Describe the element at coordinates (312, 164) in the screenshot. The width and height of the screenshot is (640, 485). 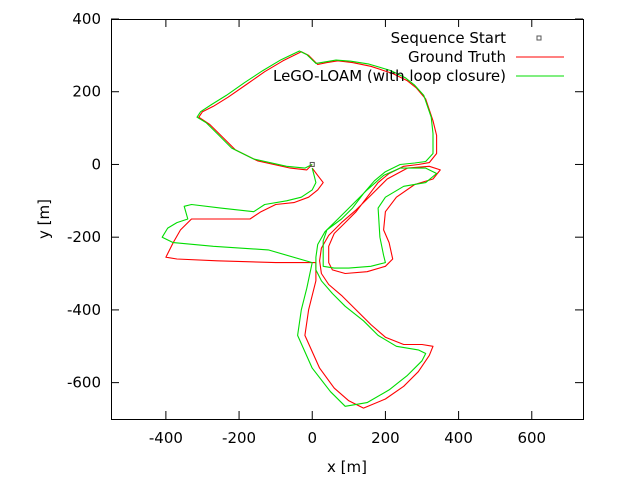
I see `sequence-start-marker` at that location.